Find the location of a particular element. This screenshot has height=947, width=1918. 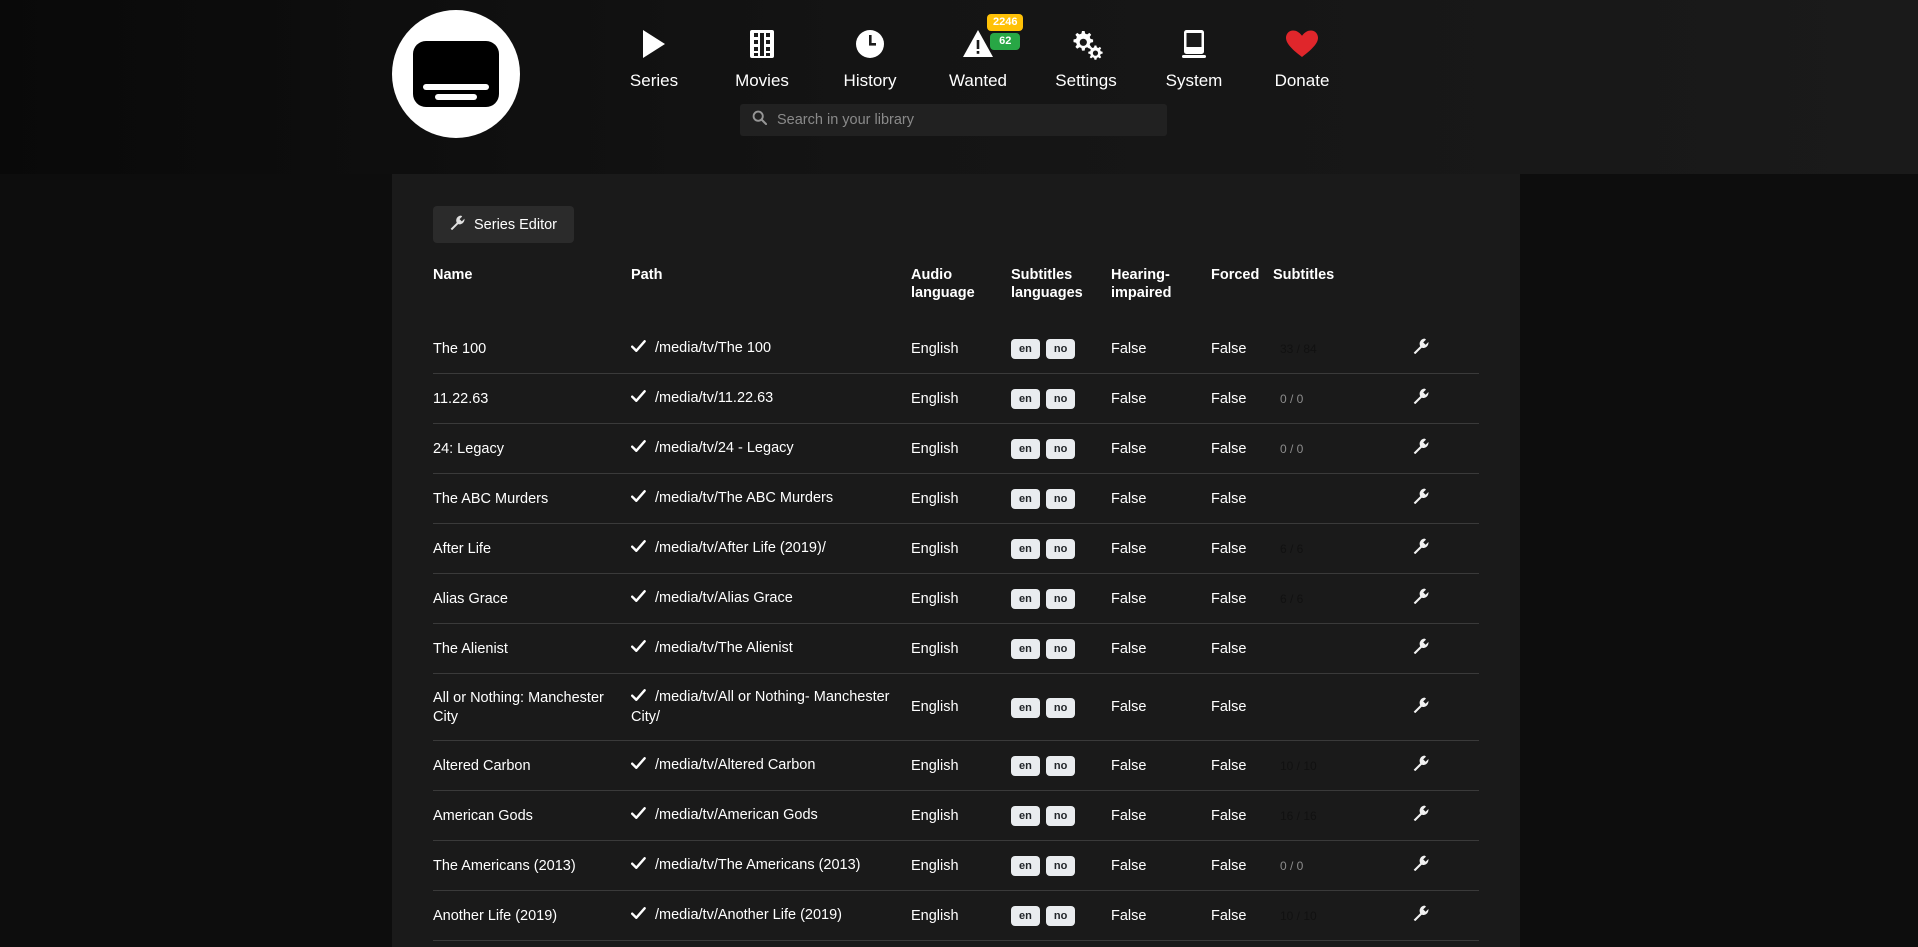

nav-label-history: History is located at coordinates (870, 80).